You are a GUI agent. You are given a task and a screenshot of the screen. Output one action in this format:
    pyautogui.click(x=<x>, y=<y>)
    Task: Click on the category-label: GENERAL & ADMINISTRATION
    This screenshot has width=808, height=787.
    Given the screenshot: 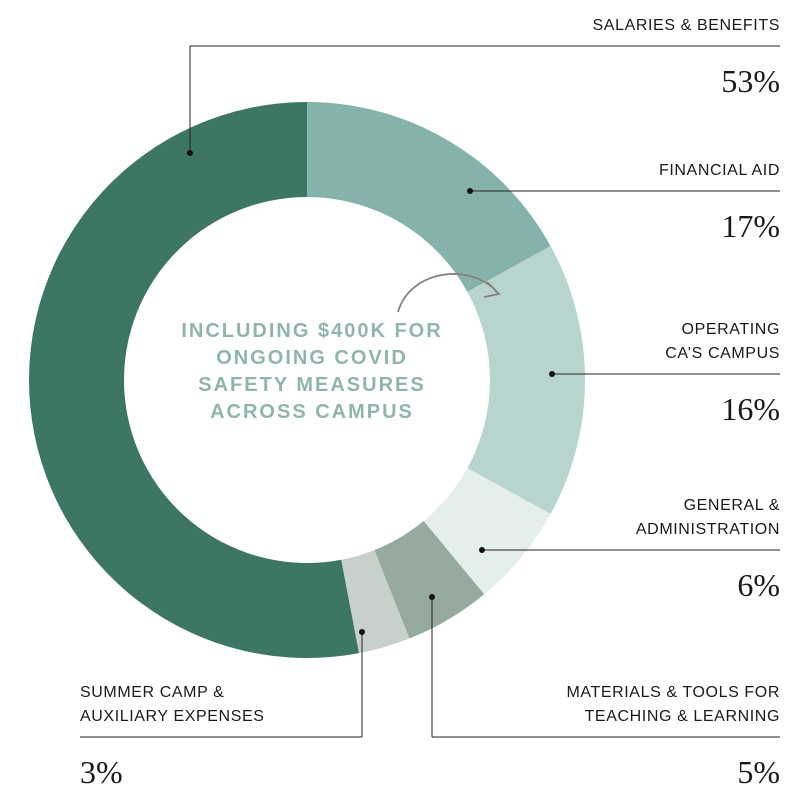 What is the action you would take?
    pyautogui.click(x=707, y=517)
    